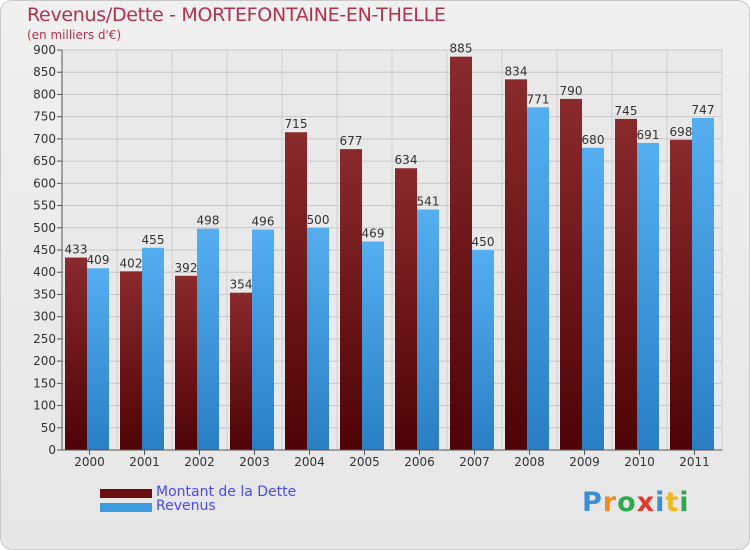 The image size is (750, 550). What do you see at coordinates (474, 462) in the screenshot?
I see `x-tick-label: 2007` at bounding box center [474, 462].